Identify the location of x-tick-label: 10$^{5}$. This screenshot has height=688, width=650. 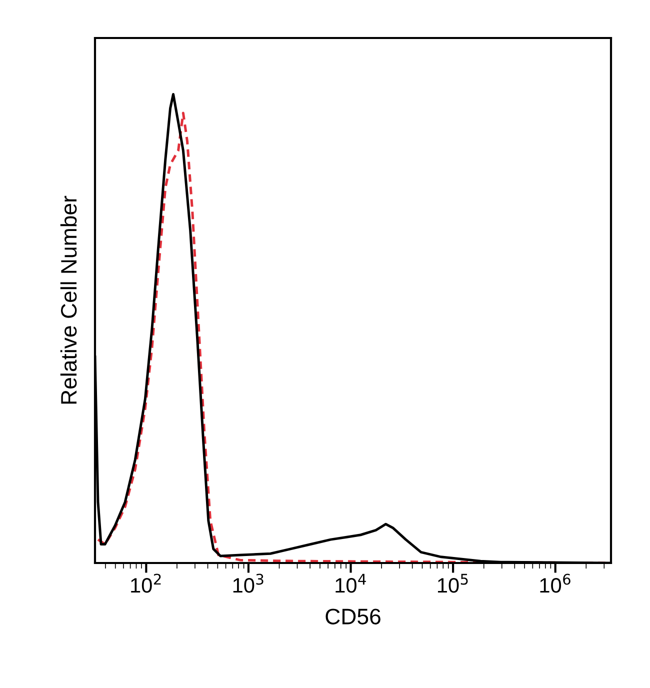
(453, 583).